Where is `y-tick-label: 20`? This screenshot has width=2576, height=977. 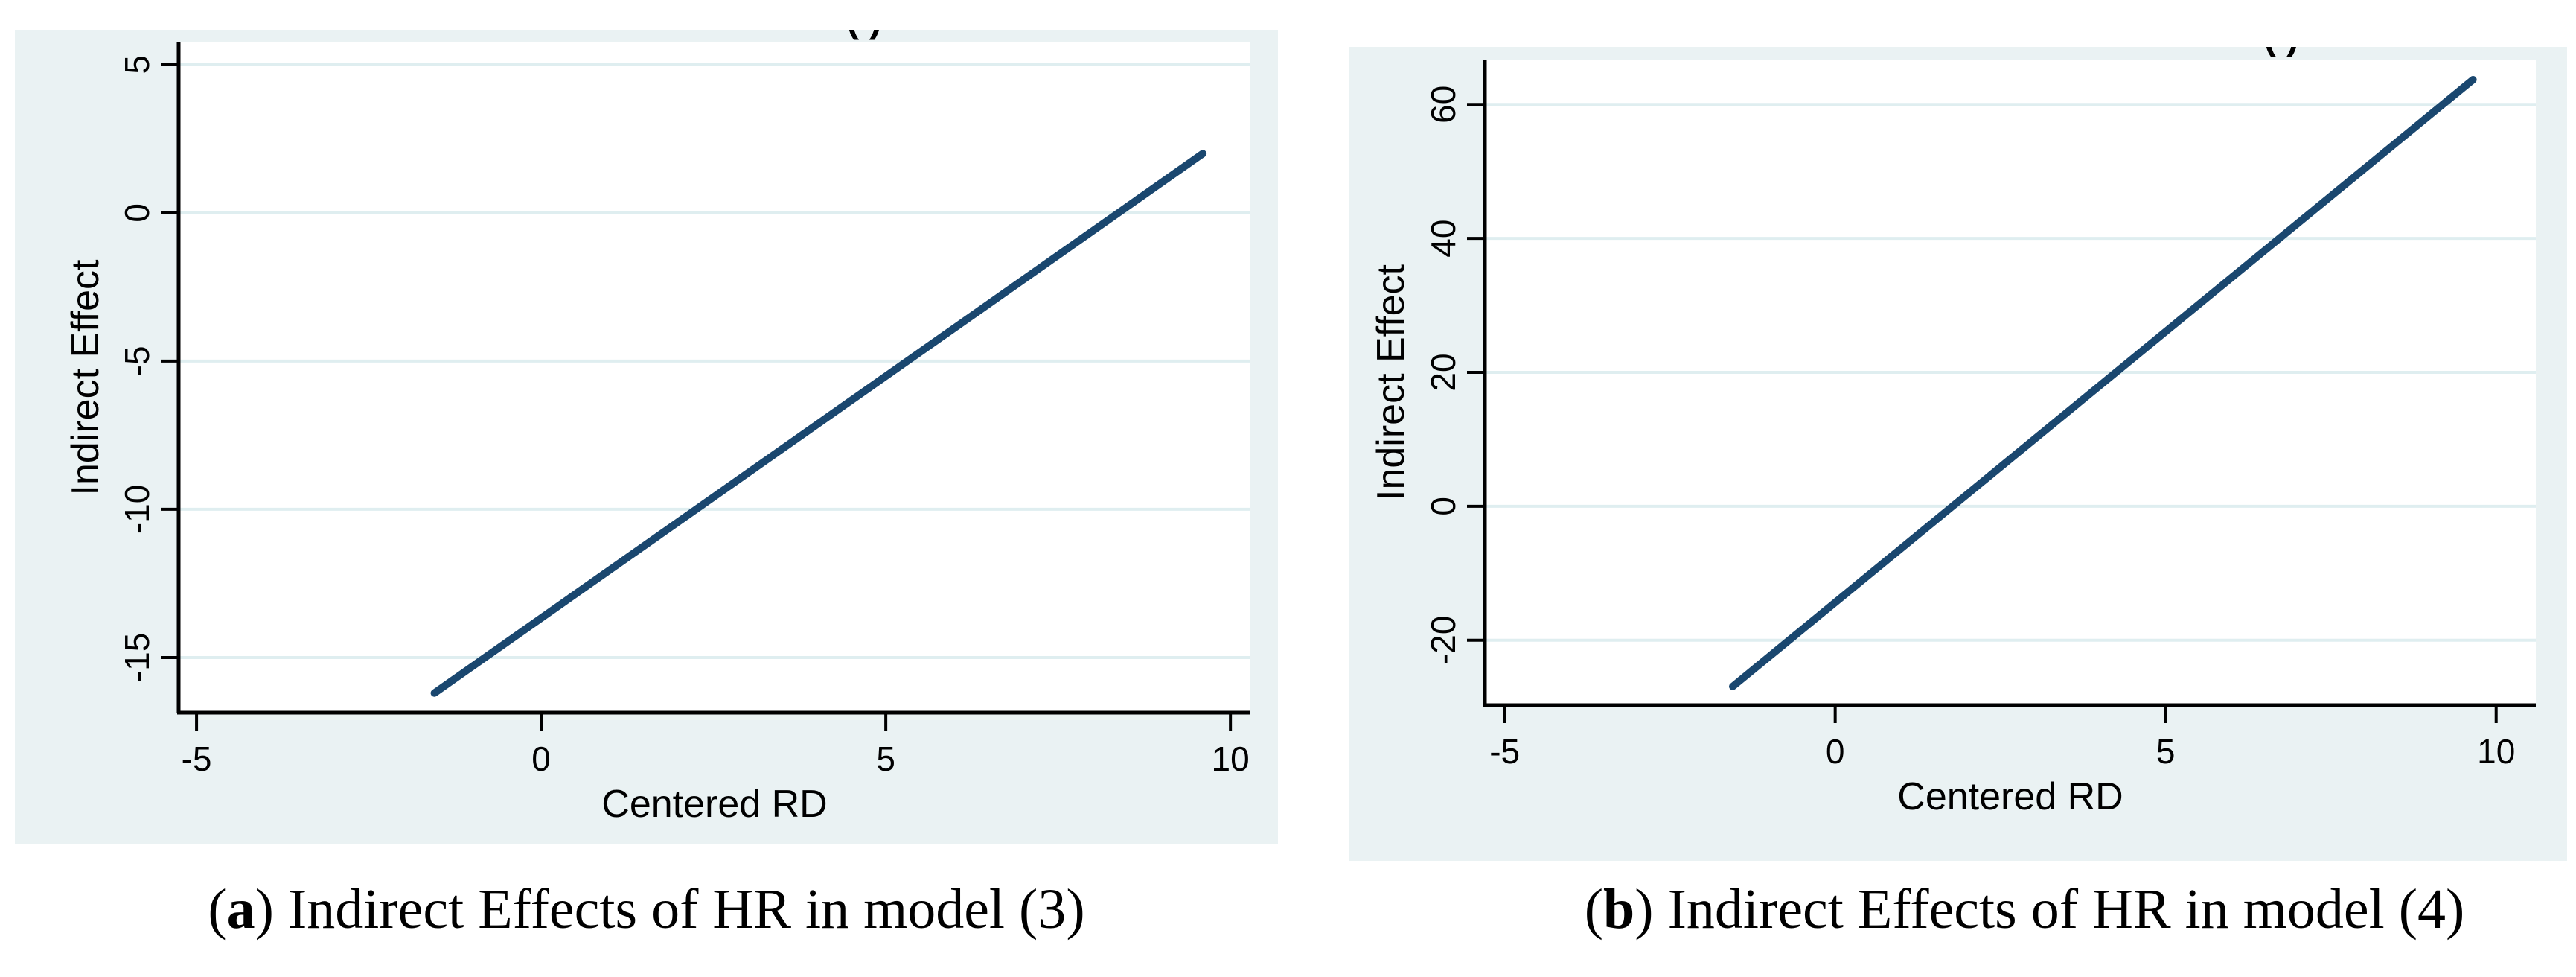
y-tick-label: 20 is located at coordinates (1443, 372).